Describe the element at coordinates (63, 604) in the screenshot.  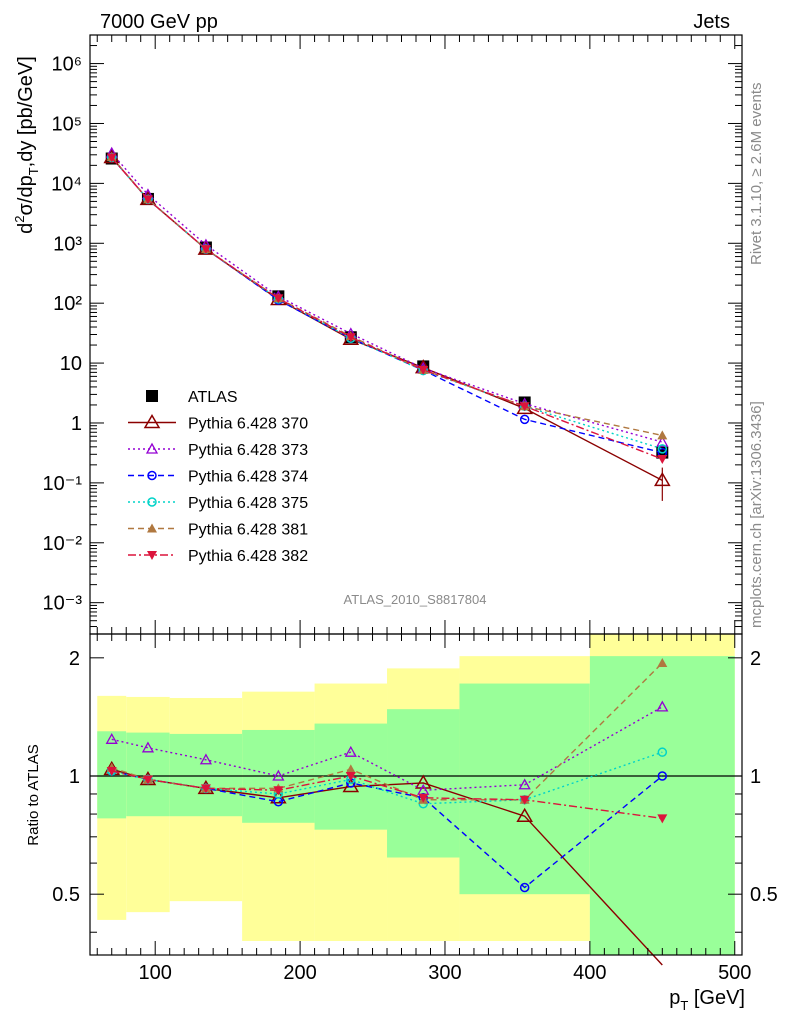
I see `y-tick-label: 10⁻³` at that location.